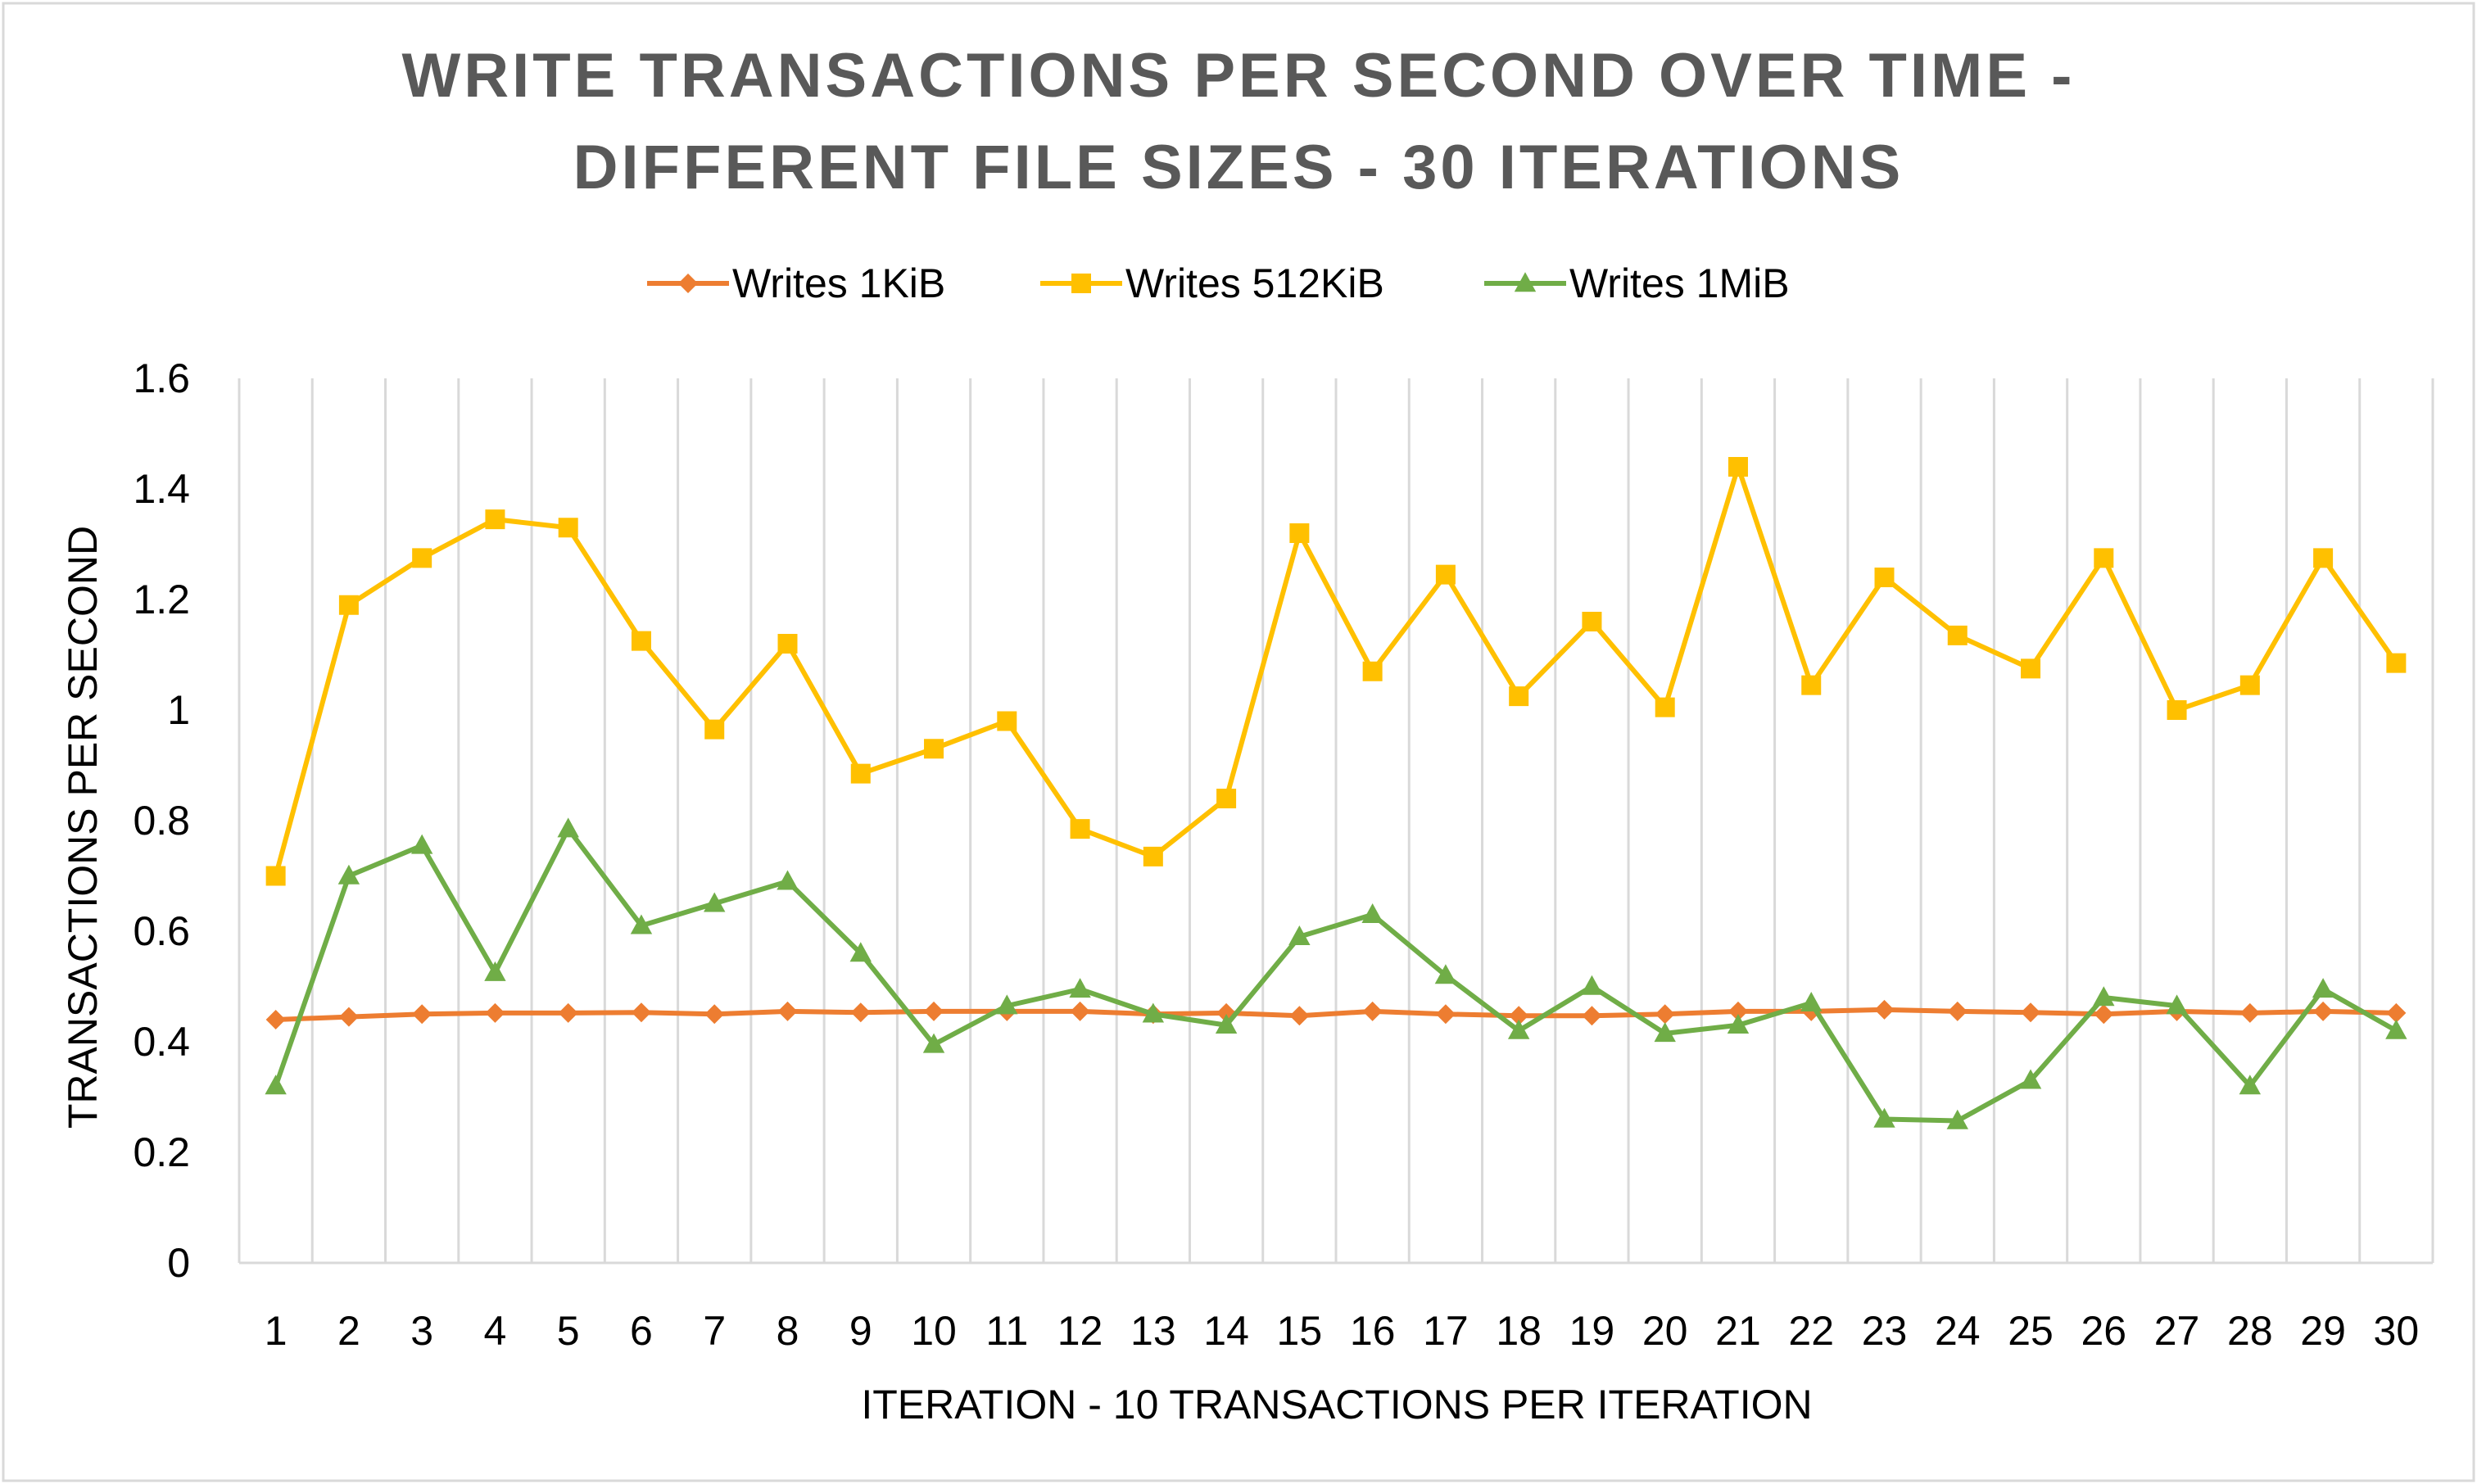  Describe the element at coordinates (83, 827) in the screenshot. I see `y-axis-label: TRANSACTIONS PER SECOND` at that location.